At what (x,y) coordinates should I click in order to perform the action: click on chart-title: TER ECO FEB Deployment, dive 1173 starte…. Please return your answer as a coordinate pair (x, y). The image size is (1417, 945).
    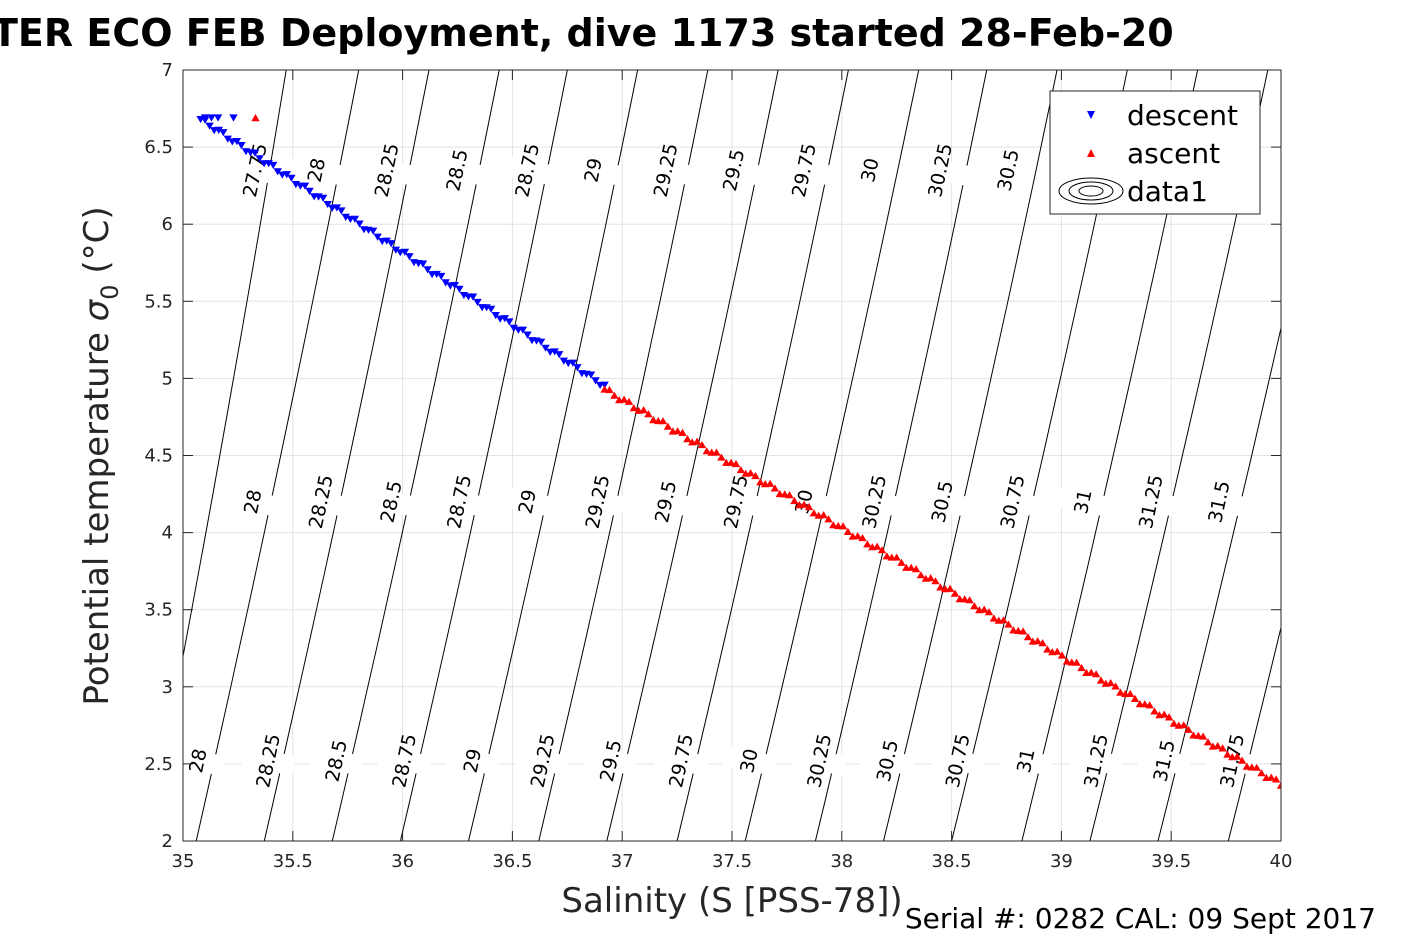
    Looking at the image, I should click on (587, 33).